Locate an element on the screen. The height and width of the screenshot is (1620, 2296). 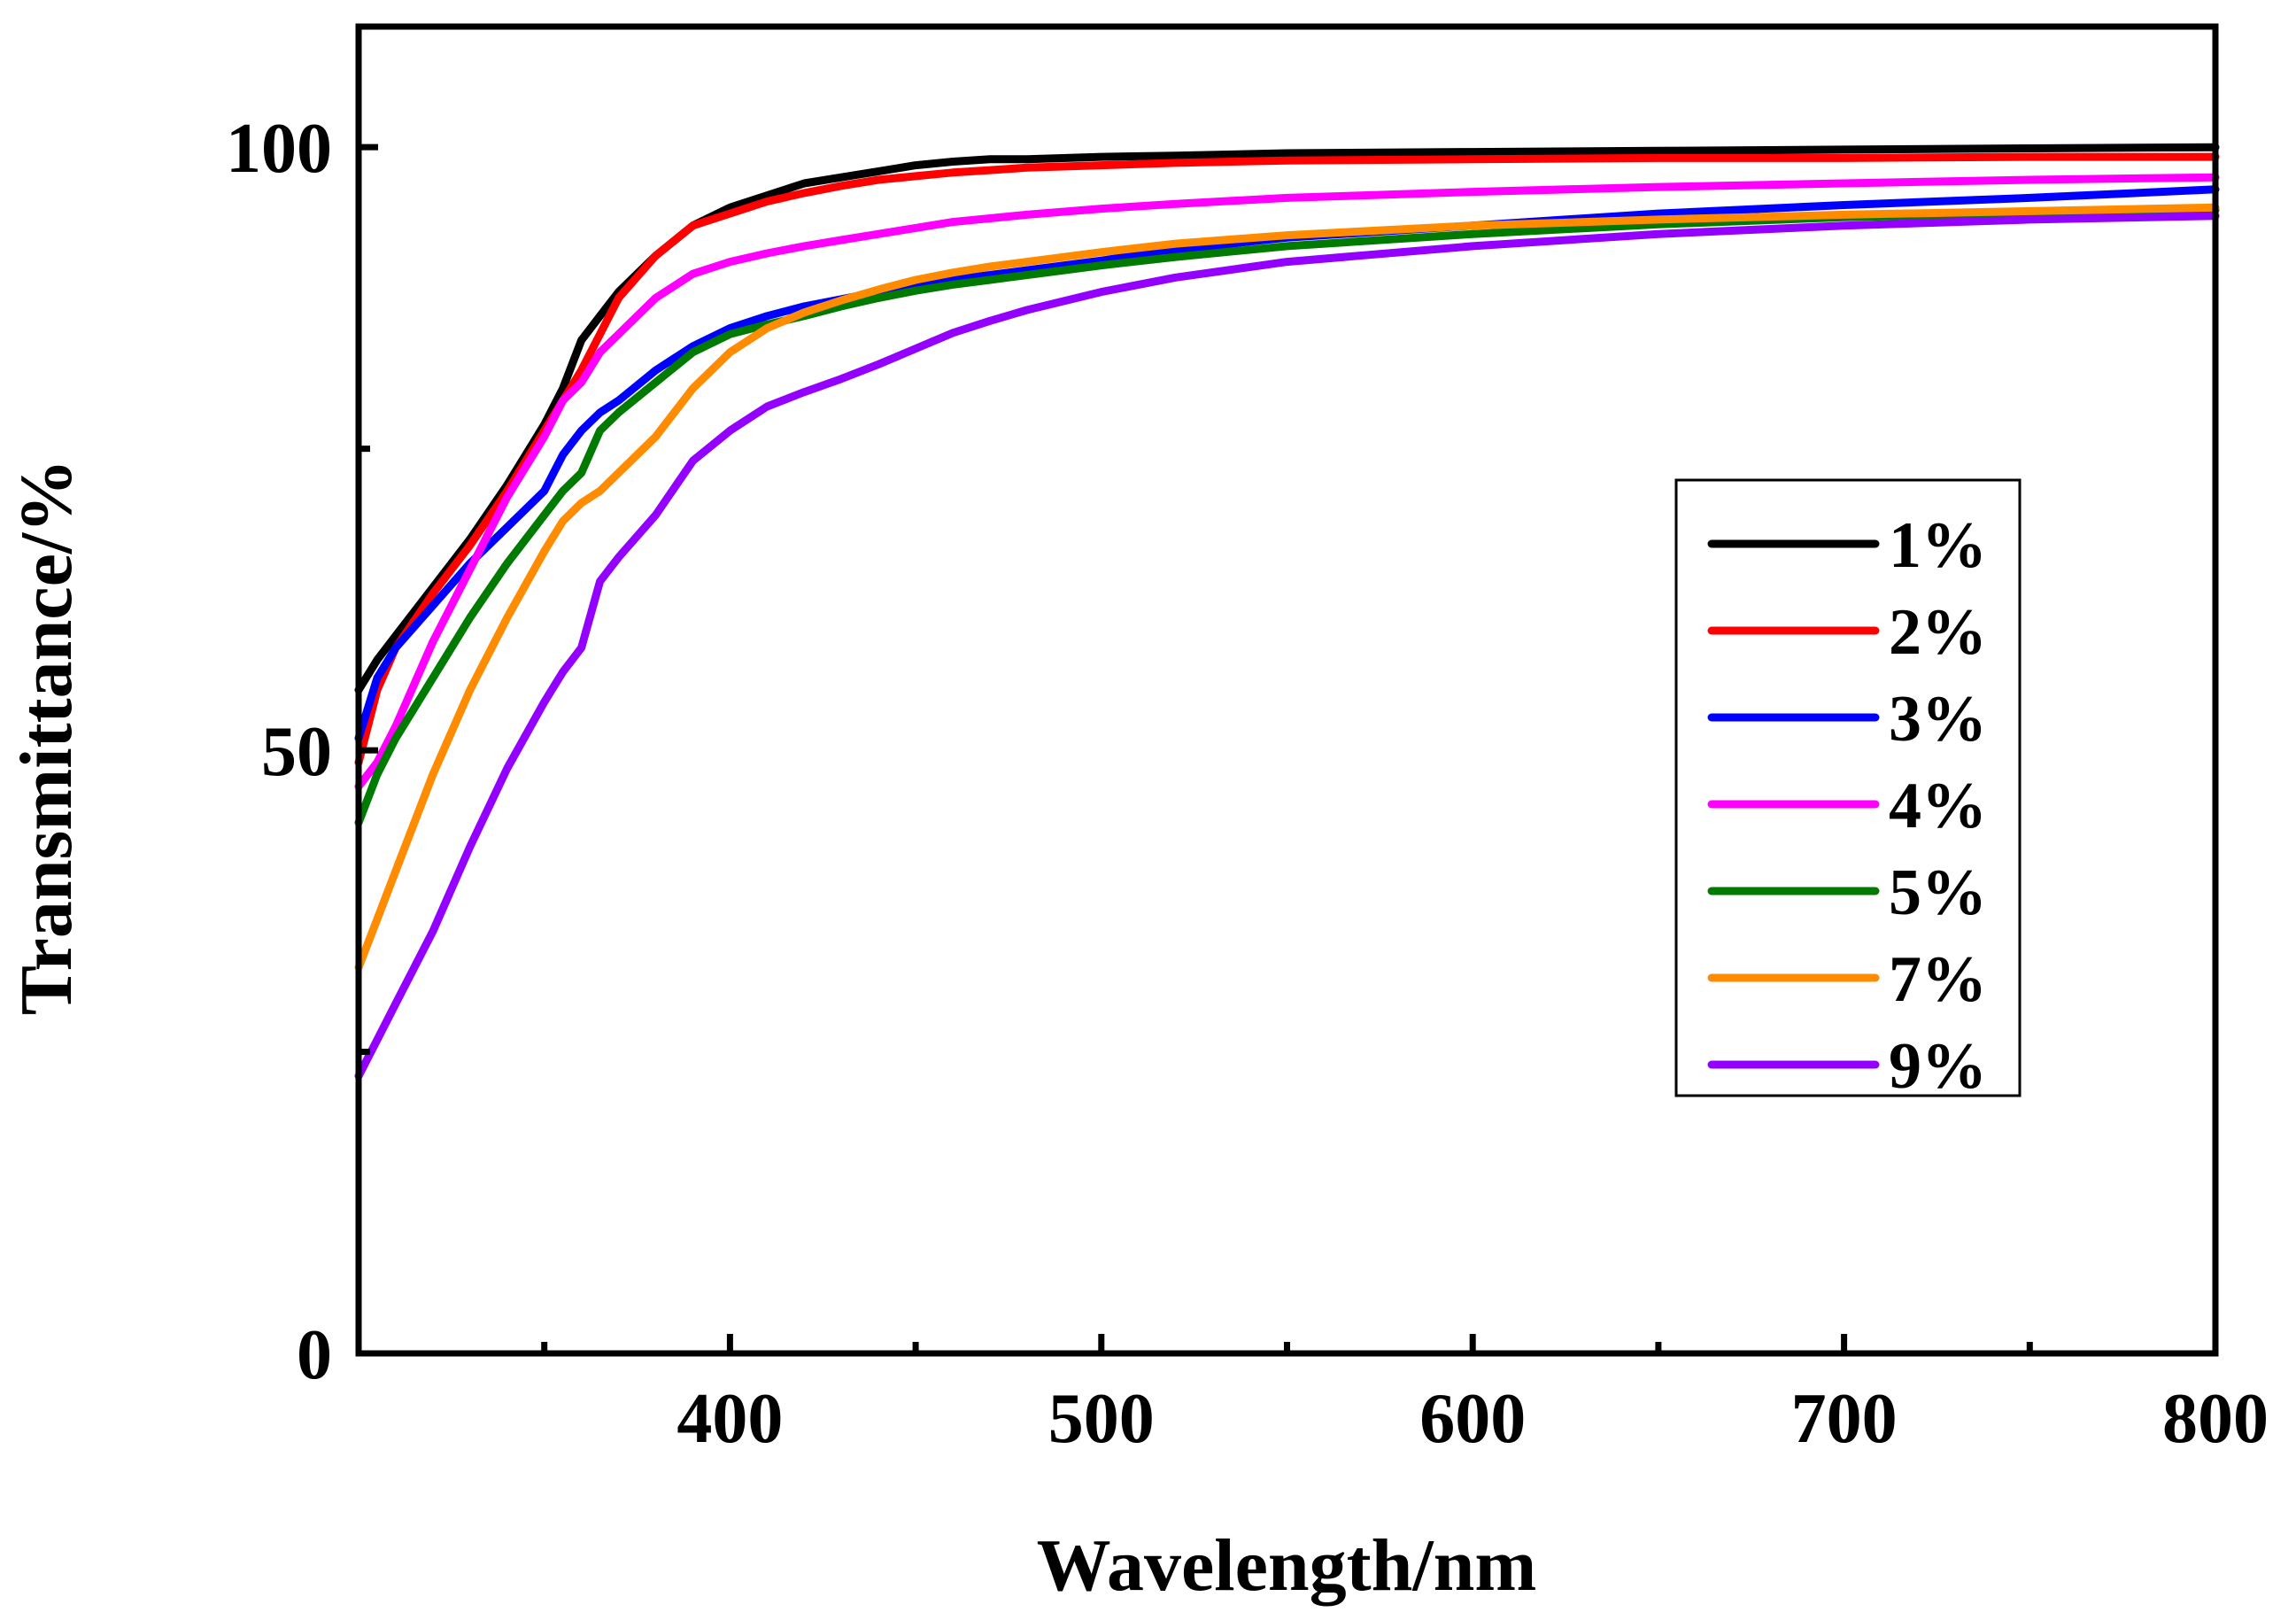
x-tick-label: 800 is located at coordinates (2215, 1419).